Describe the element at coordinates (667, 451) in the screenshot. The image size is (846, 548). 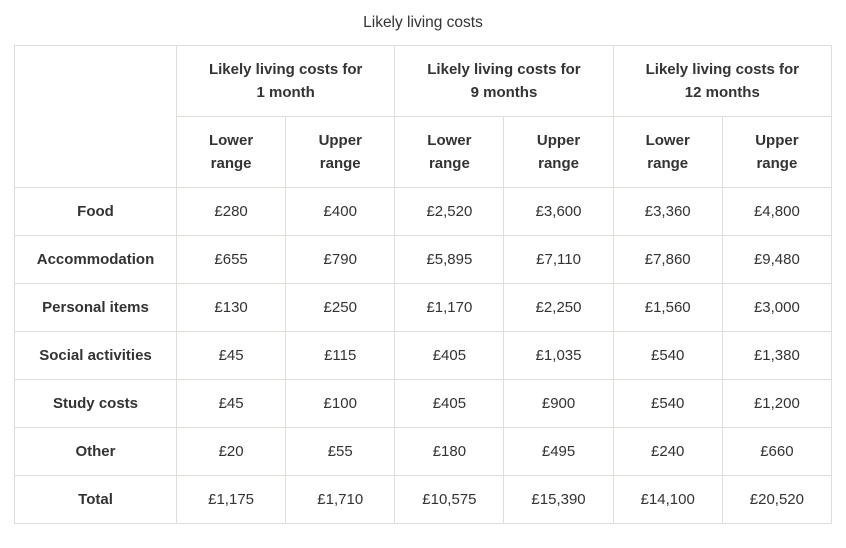
I see `value-cell: £240` at that location.